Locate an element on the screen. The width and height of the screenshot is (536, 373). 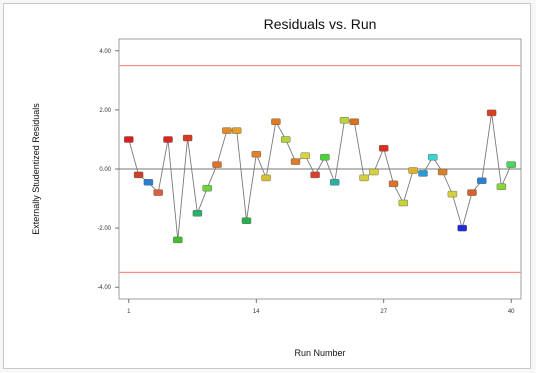
y-tick-label: -4.00 is located at coordinates (104, 288).